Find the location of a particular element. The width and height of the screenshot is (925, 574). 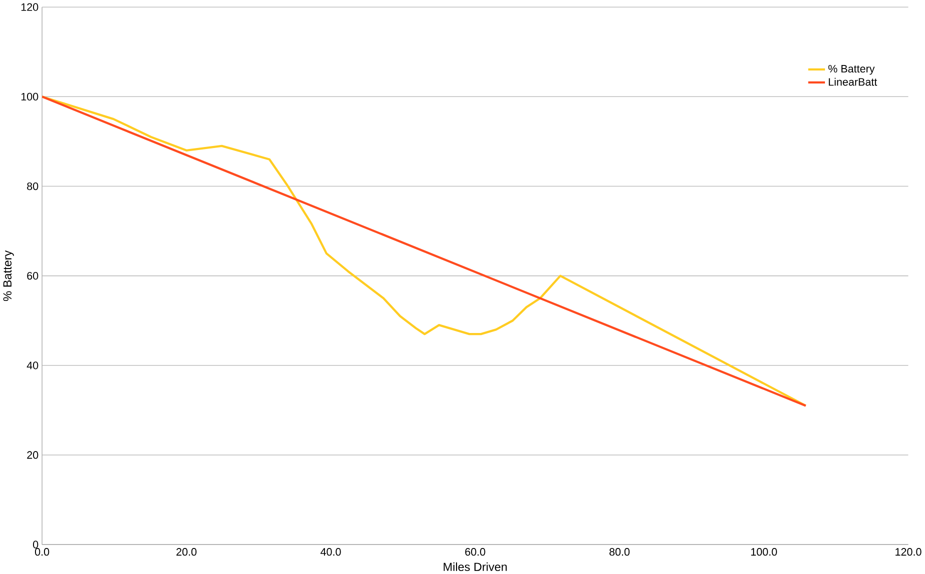

y-tick-label: 80 is located at coordinates (32, 186).